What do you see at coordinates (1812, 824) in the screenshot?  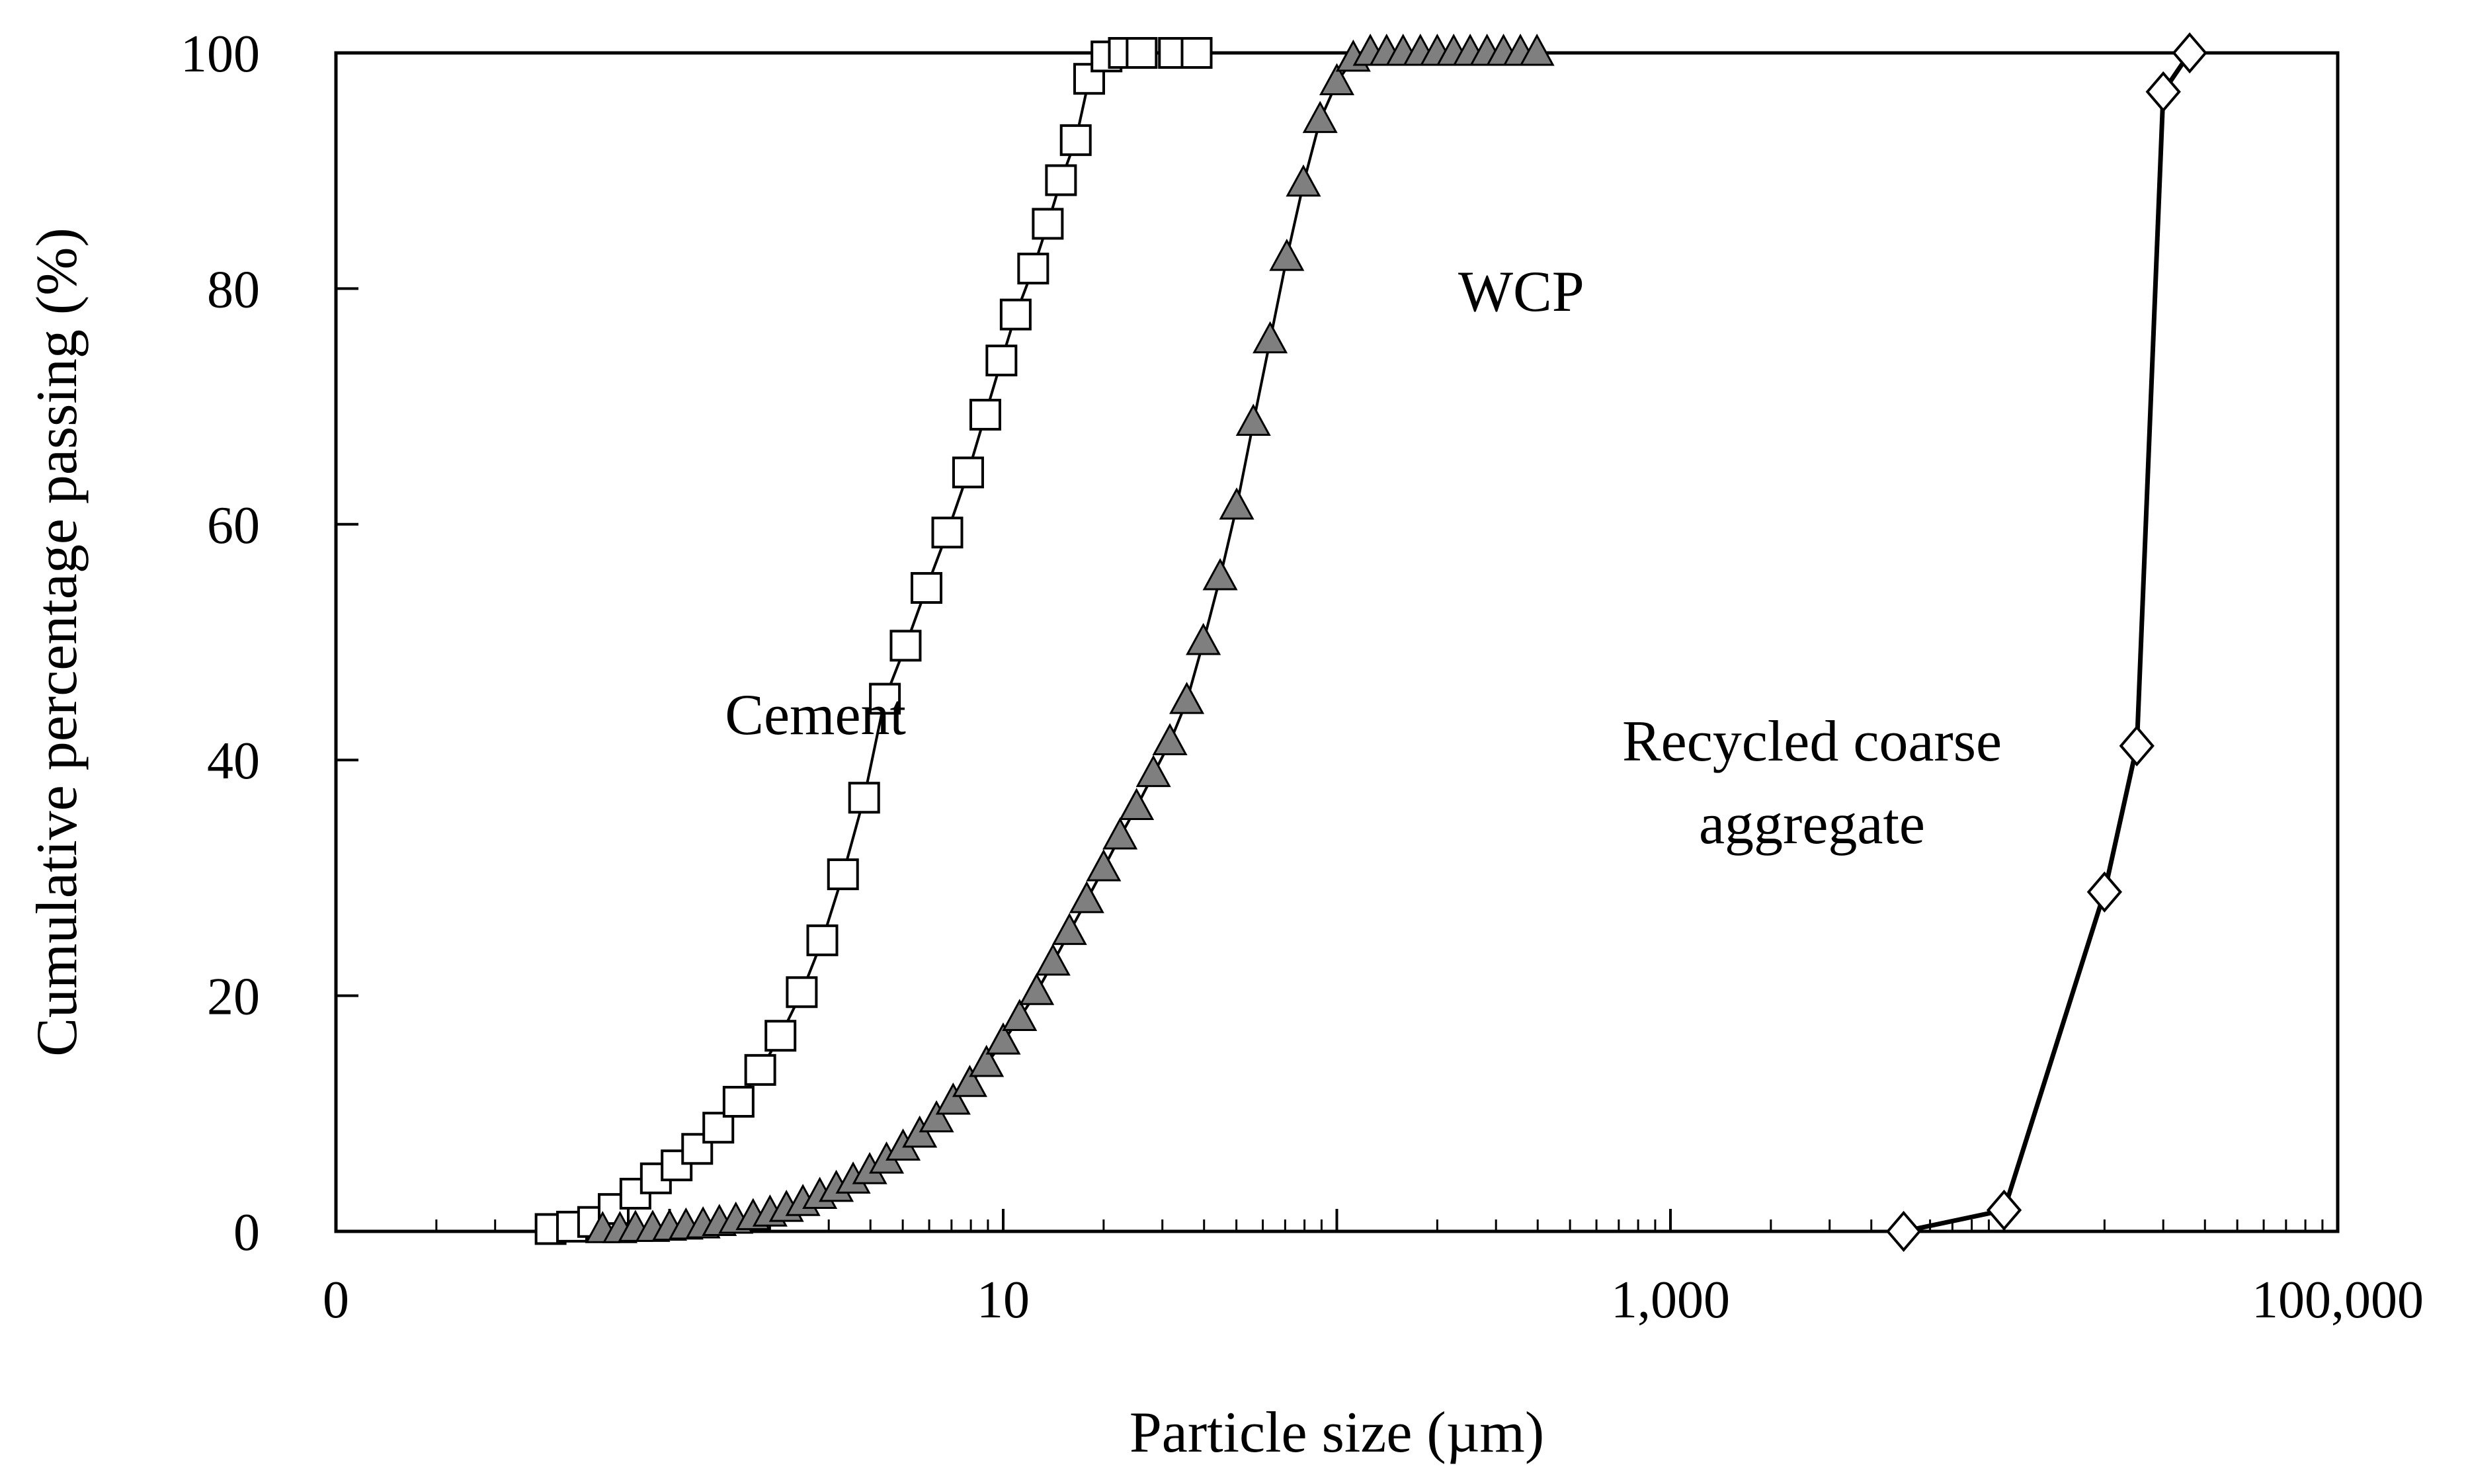 I see `annotation-label: aggregate` at bounding box center [1812, 824].